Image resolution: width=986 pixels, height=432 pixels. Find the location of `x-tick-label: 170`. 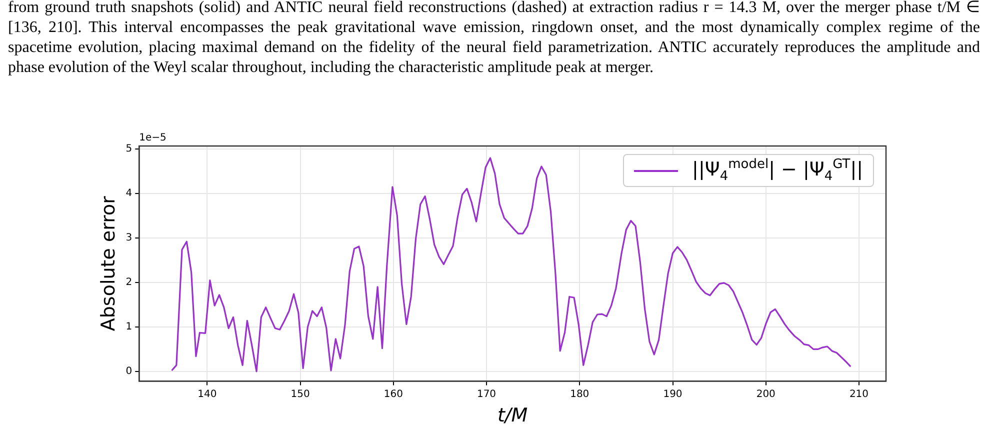

x-tick-label: 170 is located at coordinates (486, 394).